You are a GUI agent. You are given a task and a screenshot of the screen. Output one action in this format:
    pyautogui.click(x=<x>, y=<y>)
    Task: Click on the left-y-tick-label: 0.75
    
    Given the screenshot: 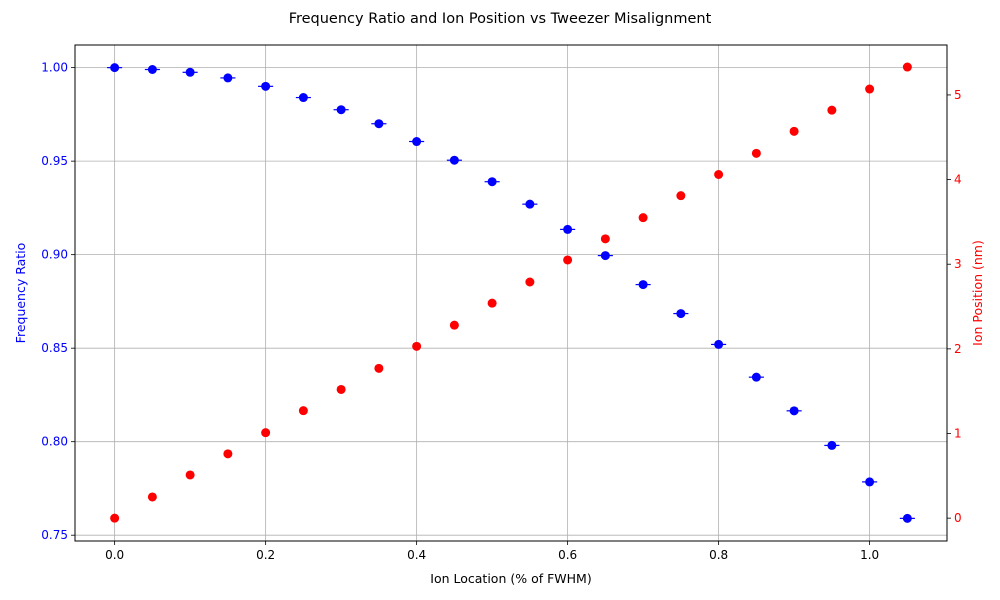 What is the action you would take?
    pyautogui.click(x=54, y=535)
    